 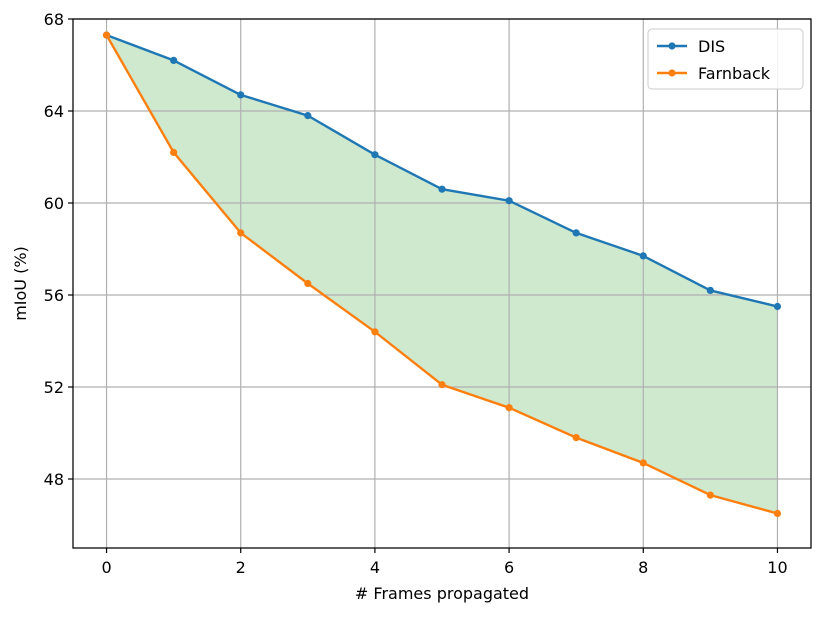 I want to click on legend: DIS Farnback, so click(x=725, y=59).